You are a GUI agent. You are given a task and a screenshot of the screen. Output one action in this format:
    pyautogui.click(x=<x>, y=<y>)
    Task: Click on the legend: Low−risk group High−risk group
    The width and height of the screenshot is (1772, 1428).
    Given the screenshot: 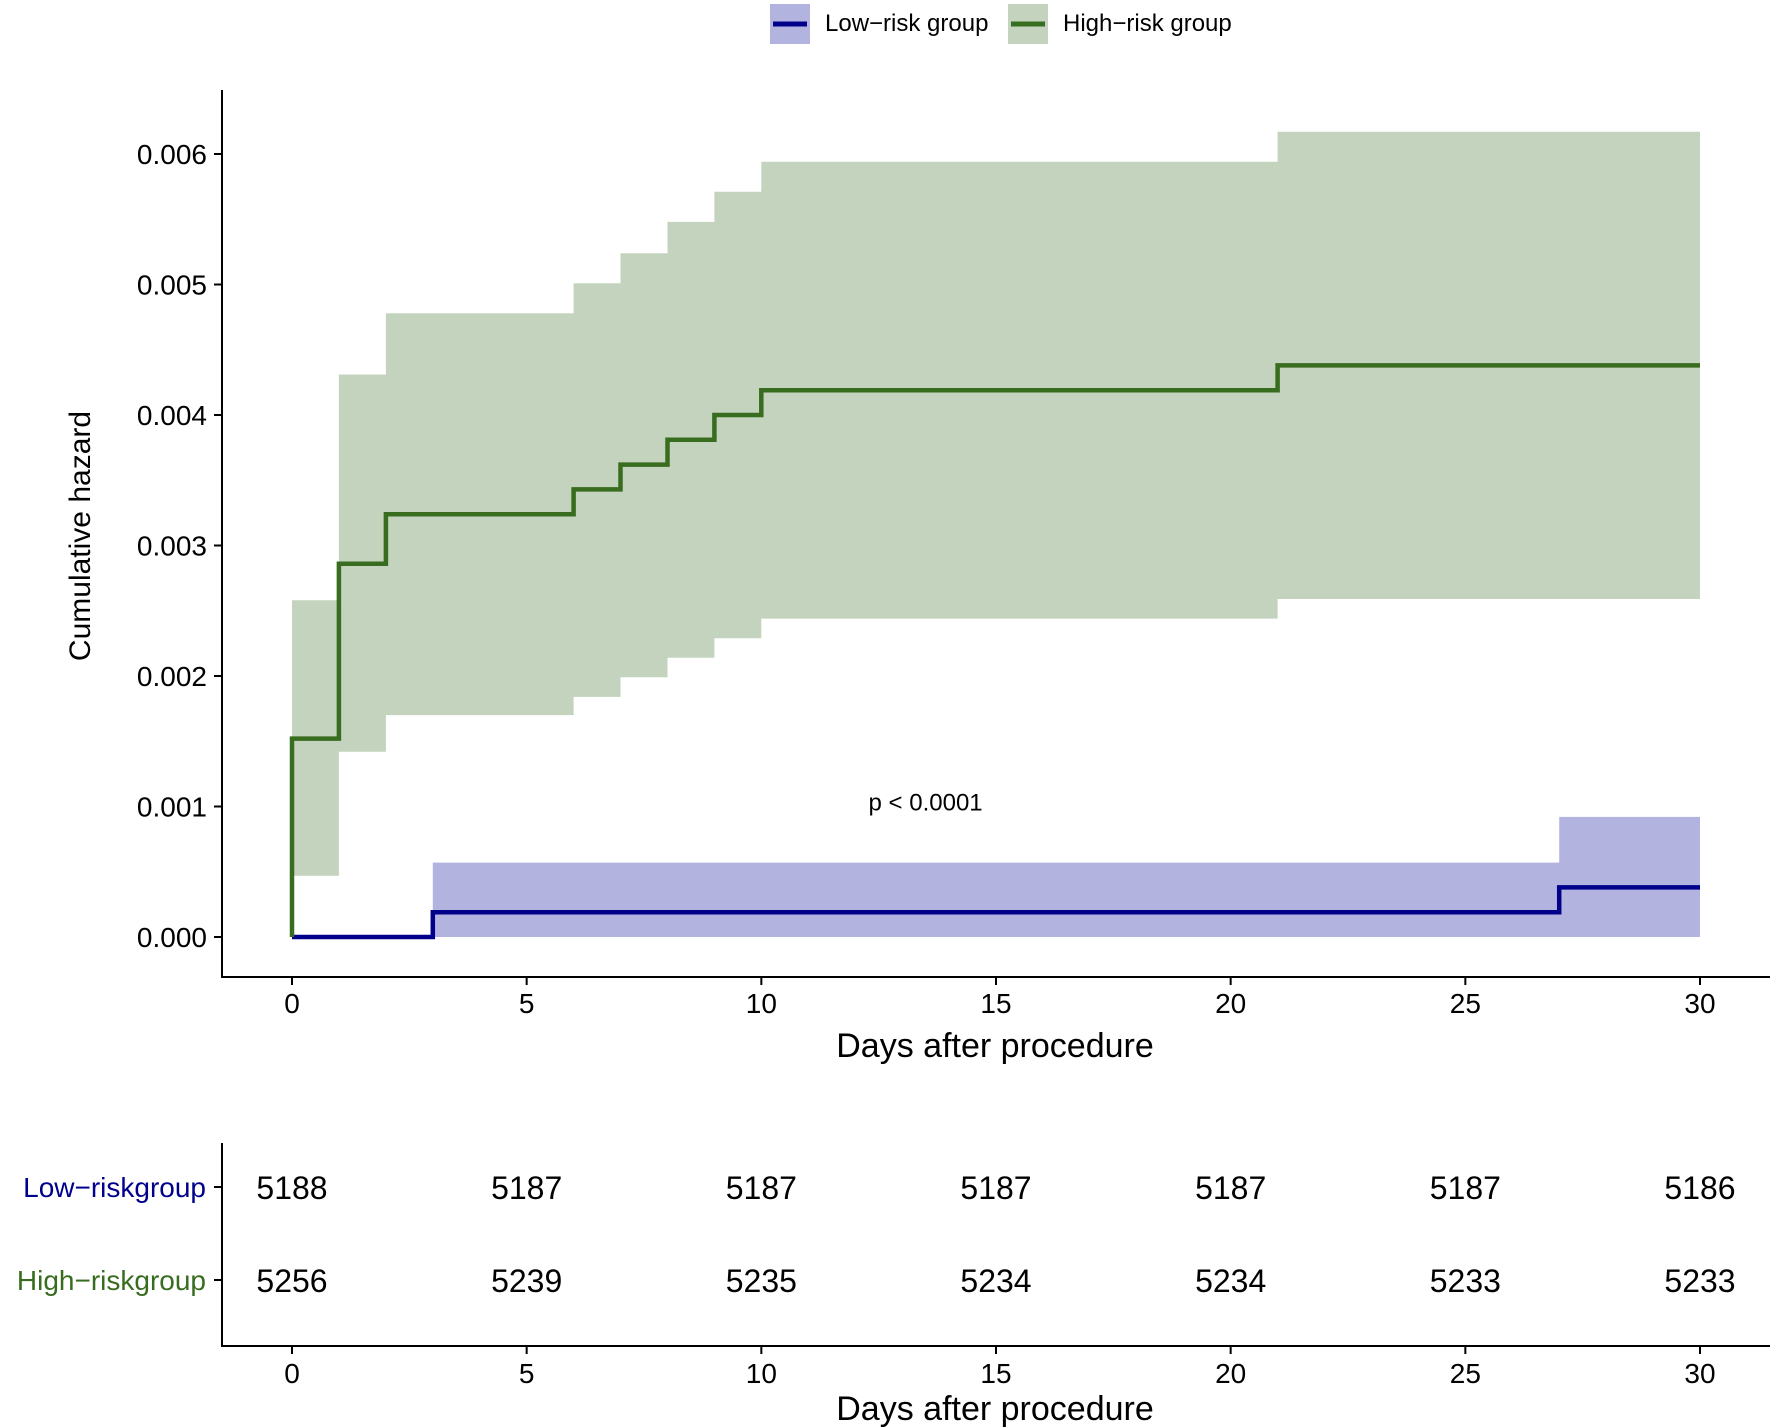 What is the action you would take?
    pyautogui.click(x=1001, y=24)
    